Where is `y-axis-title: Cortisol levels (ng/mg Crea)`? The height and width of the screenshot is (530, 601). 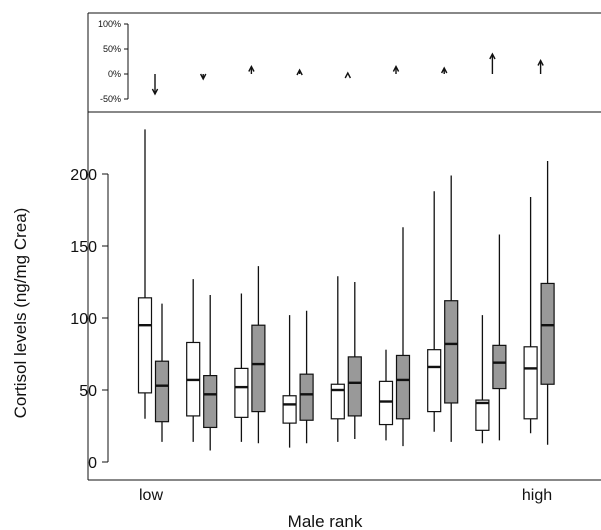
y-axis-title: Cortisol levels (ng/mg Crea) is located at coordinates (20, 313).